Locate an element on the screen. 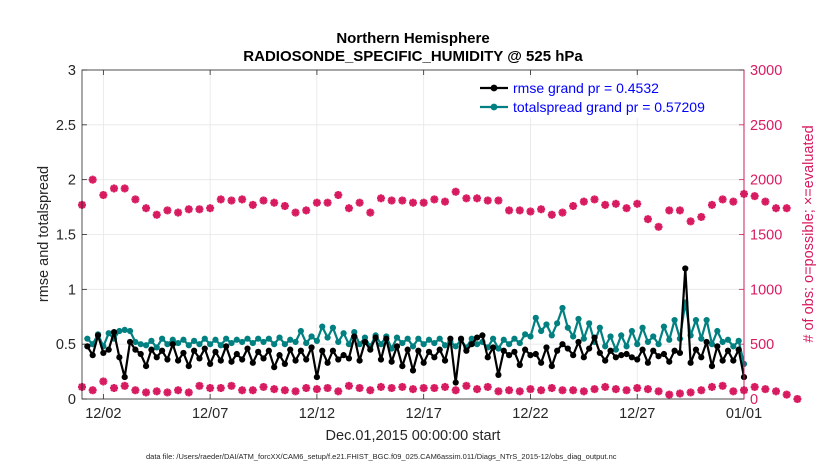 The height and width of the screenshot is (470, 830). legend-marker-totalspread is located at coordinates (494, 107).